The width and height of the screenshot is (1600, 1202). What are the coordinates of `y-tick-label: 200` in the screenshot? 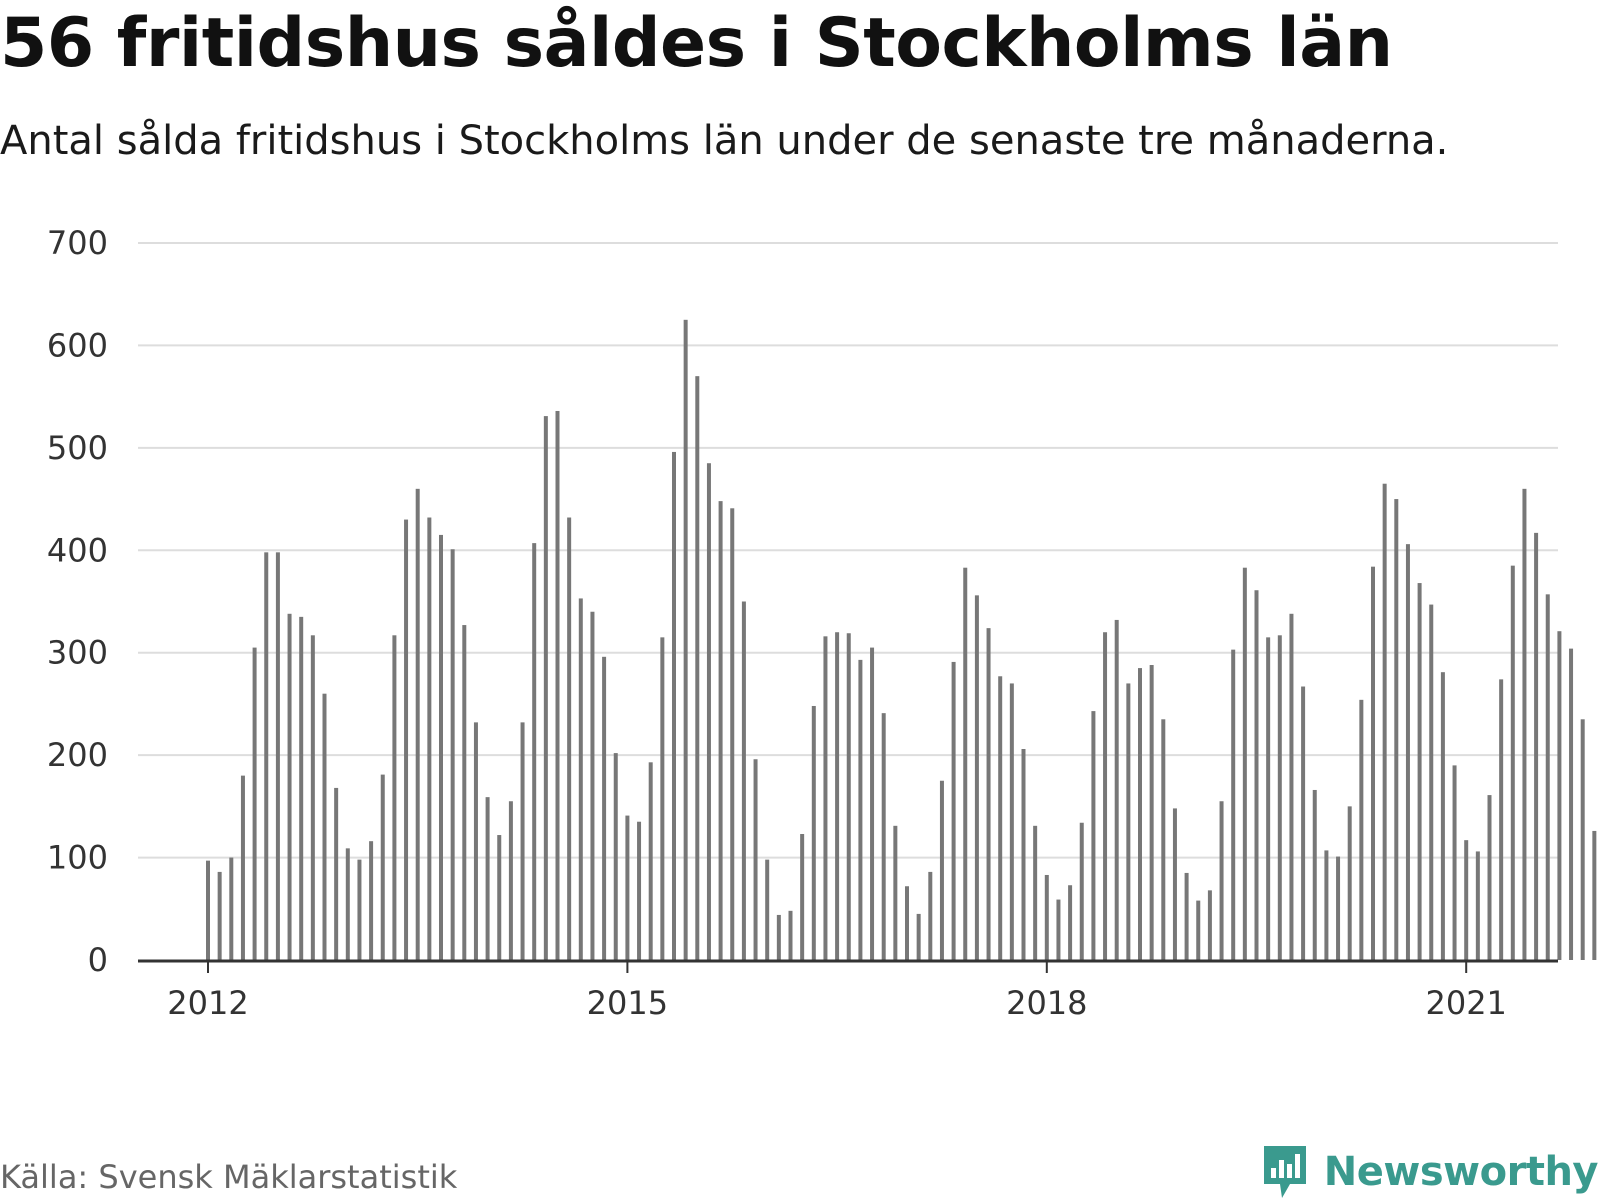 It's located at (77, 755).